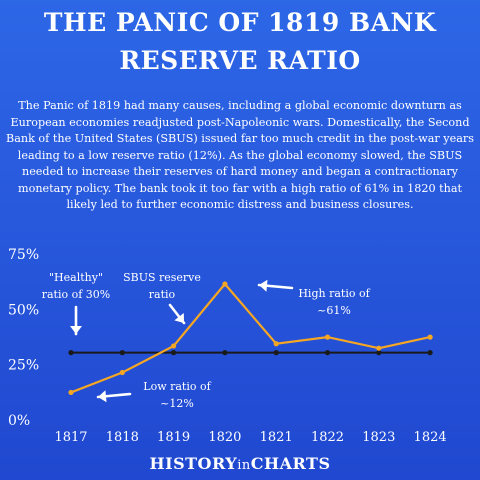  What do you see at coordinates (276, 437) in the screenshot?
I see `x-tick-label: 1821` at bounding box center [276, 437].